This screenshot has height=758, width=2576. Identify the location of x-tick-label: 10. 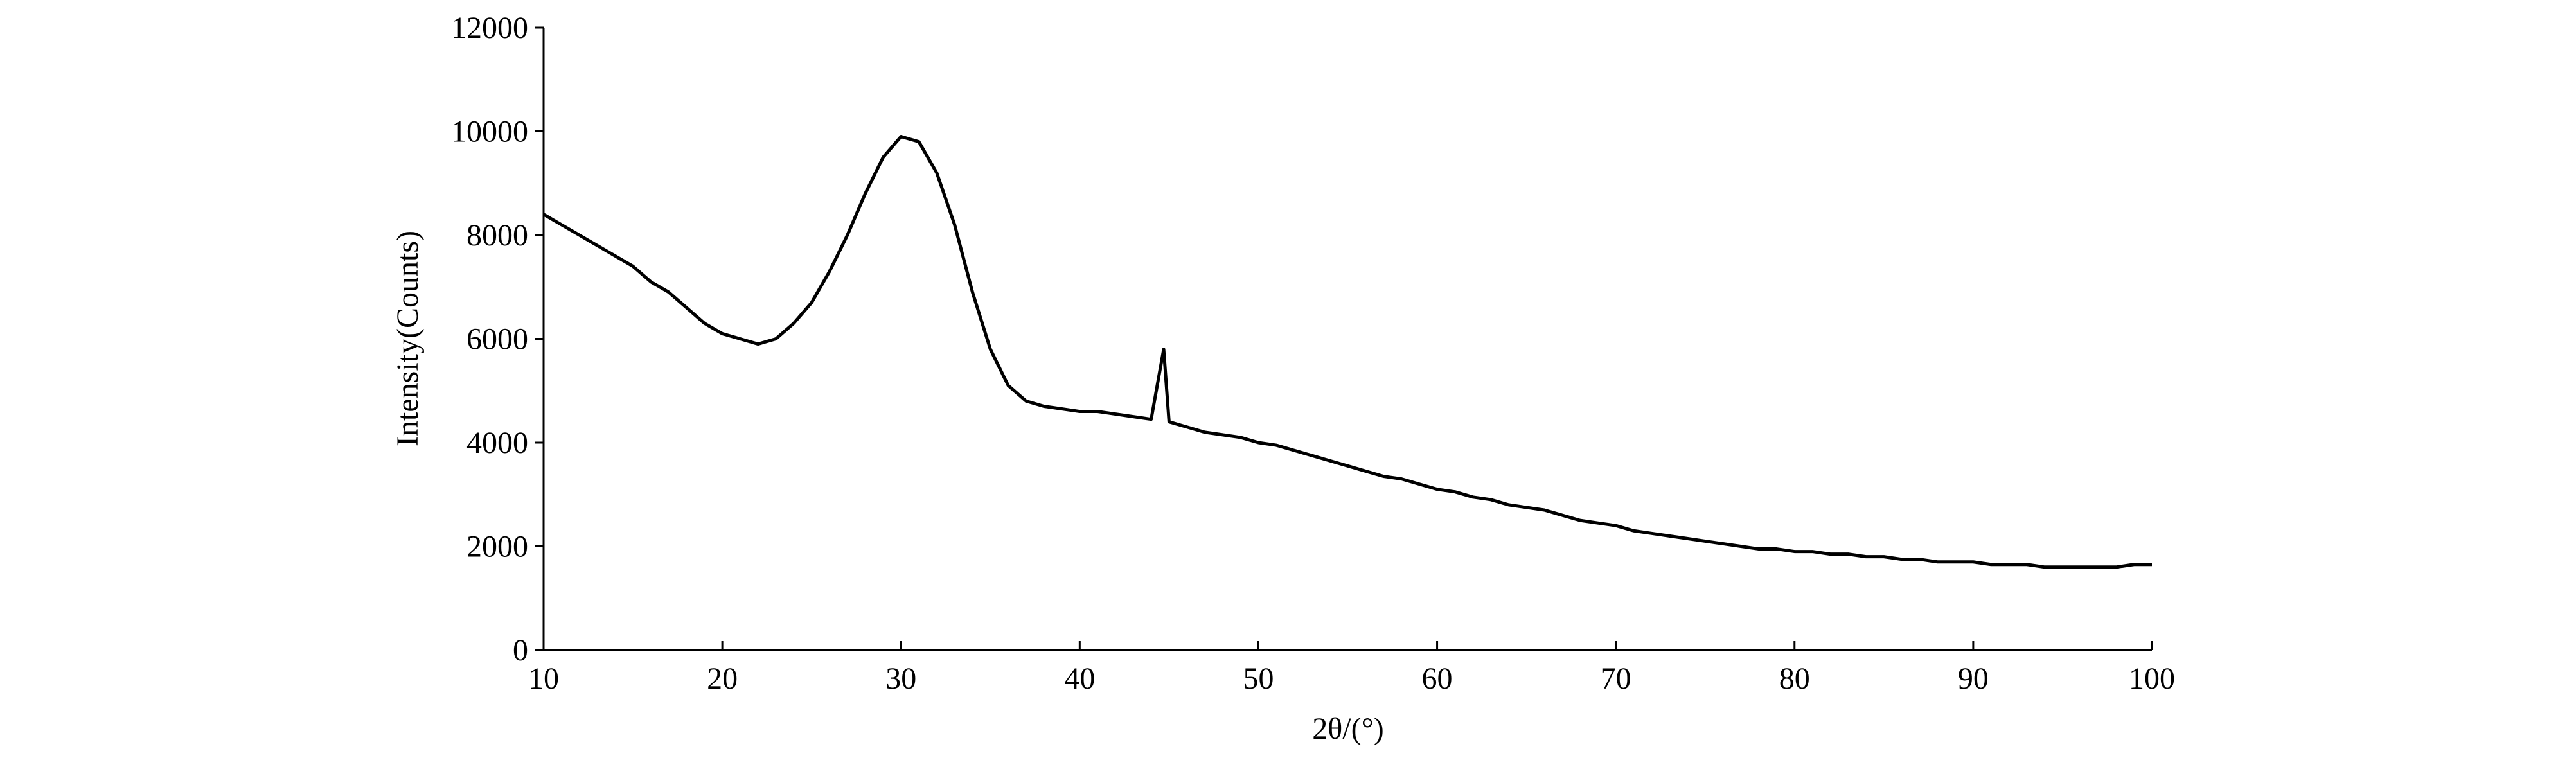
(544, 679).